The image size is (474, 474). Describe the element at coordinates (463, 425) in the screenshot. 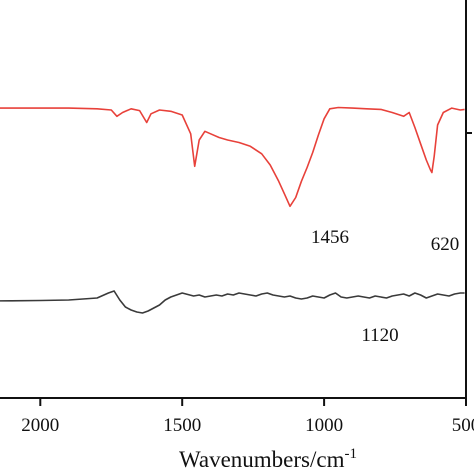

I see `x-tick-label-500: 500` at that location.